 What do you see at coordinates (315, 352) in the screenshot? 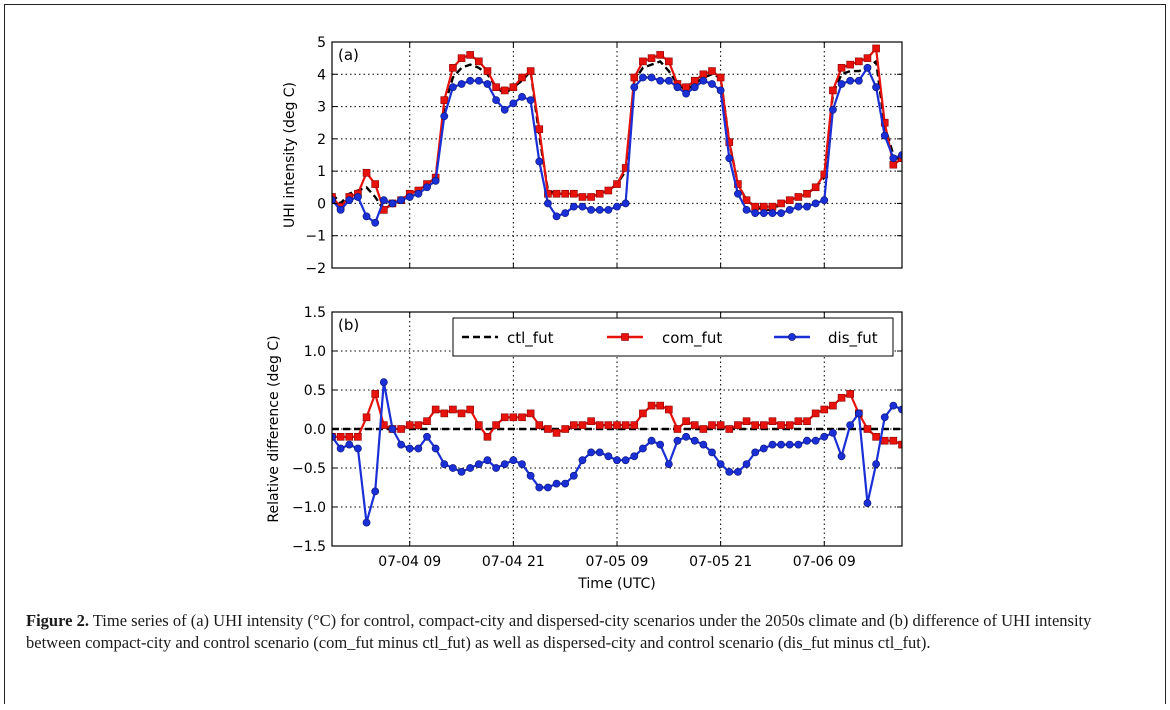
I see `y-tick-label: 1.0` at bounding box center [315, 352].